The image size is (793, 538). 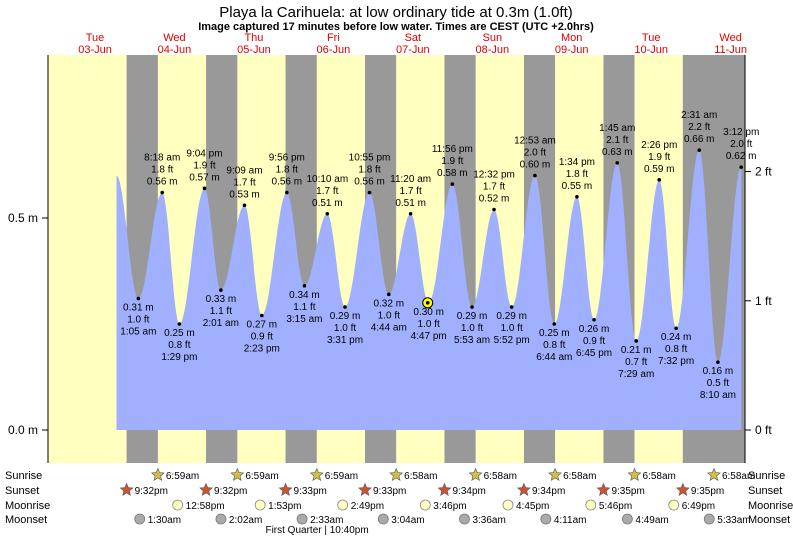 I want to click on tide-m-label: 0.63 m, so click(x=617, y=152).